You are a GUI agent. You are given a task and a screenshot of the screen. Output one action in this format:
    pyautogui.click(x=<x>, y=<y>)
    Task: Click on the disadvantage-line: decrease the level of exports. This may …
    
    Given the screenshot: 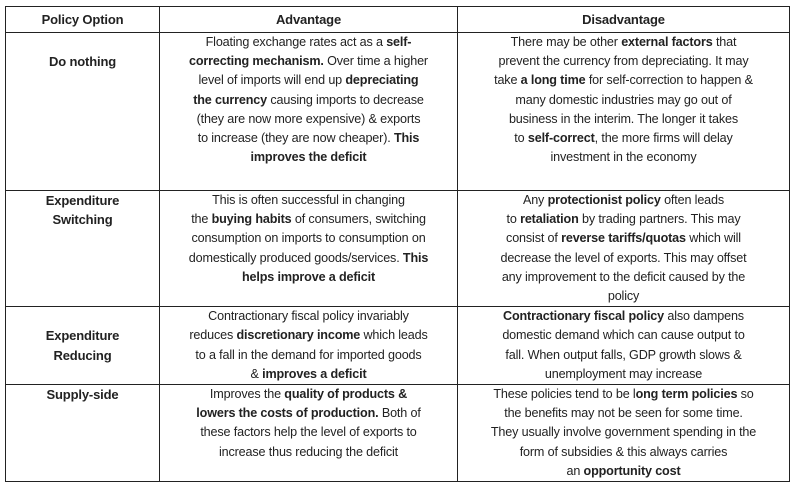 What is the action you would take?
    pyautogui.click(x=623, y=258)
    